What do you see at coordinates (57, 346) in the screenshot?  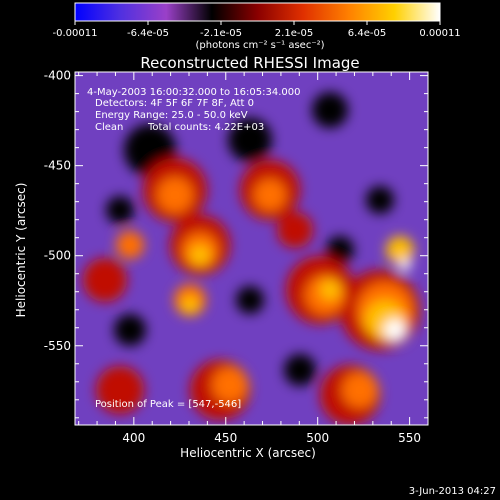 I see `y-tick-label: -550` at bounding box center [57, 346].